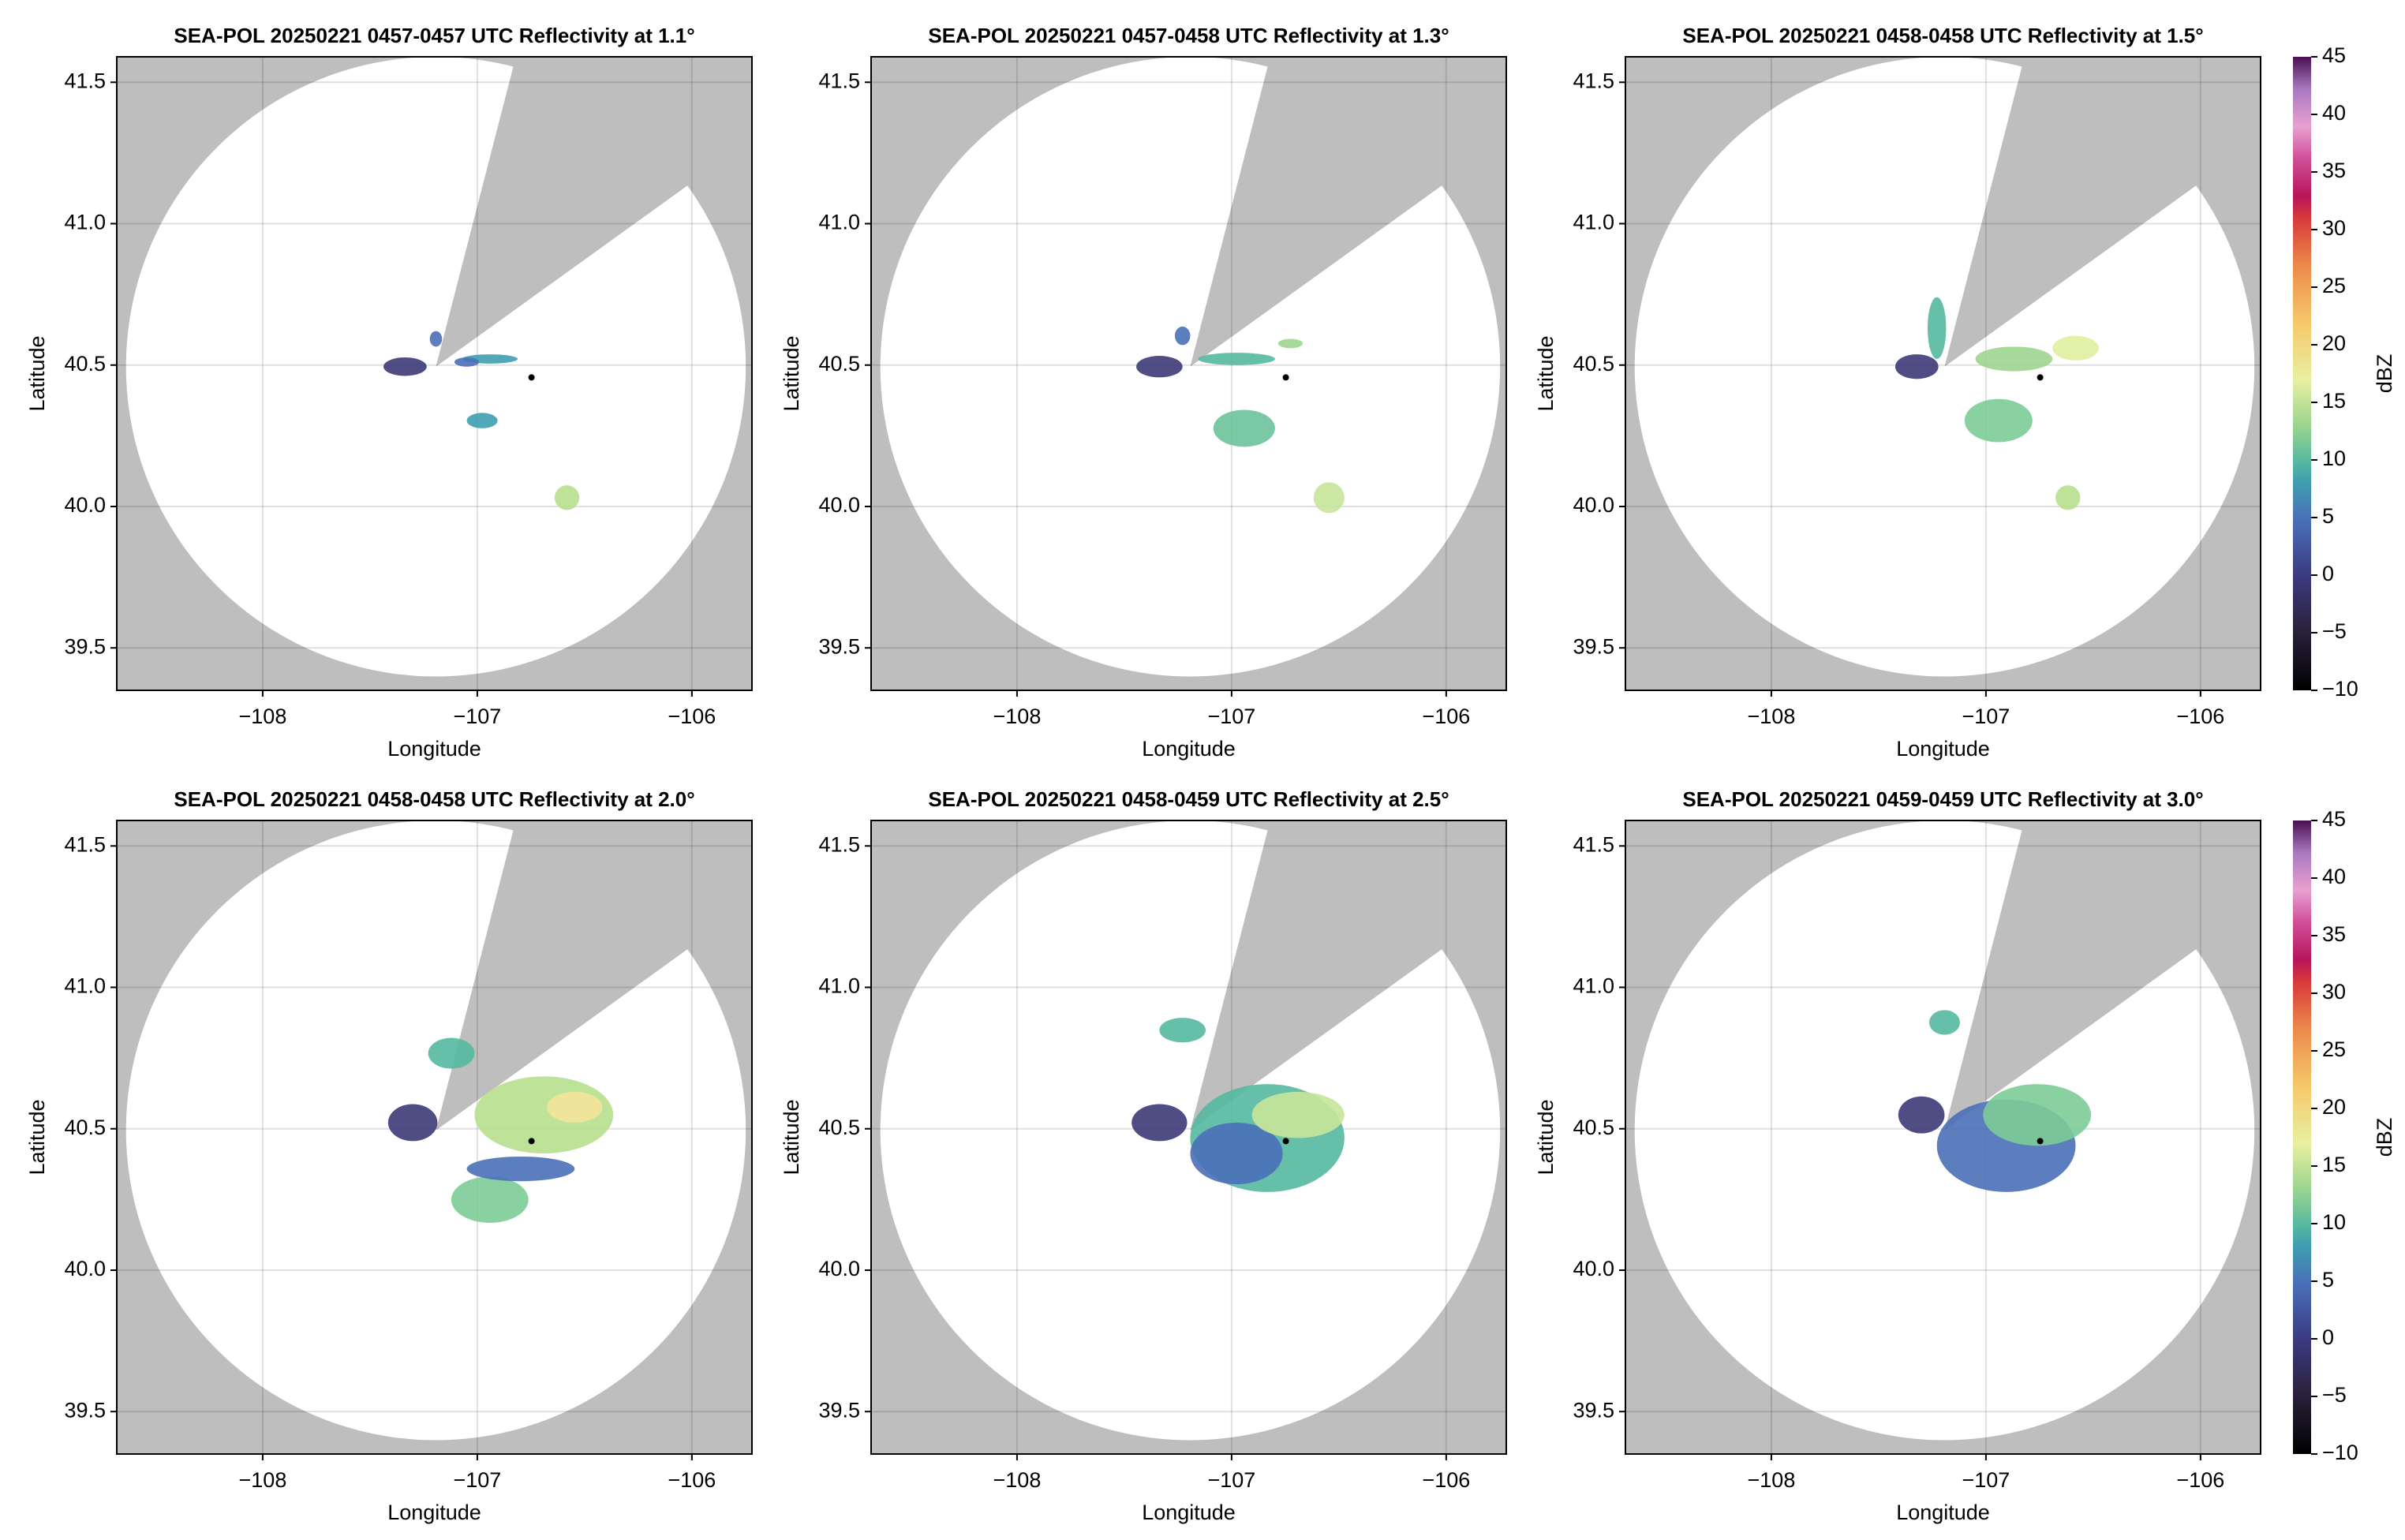 The image size is (2405, 1540). I want to click on colorbar-tick-label: 20, so click(2334, 343).